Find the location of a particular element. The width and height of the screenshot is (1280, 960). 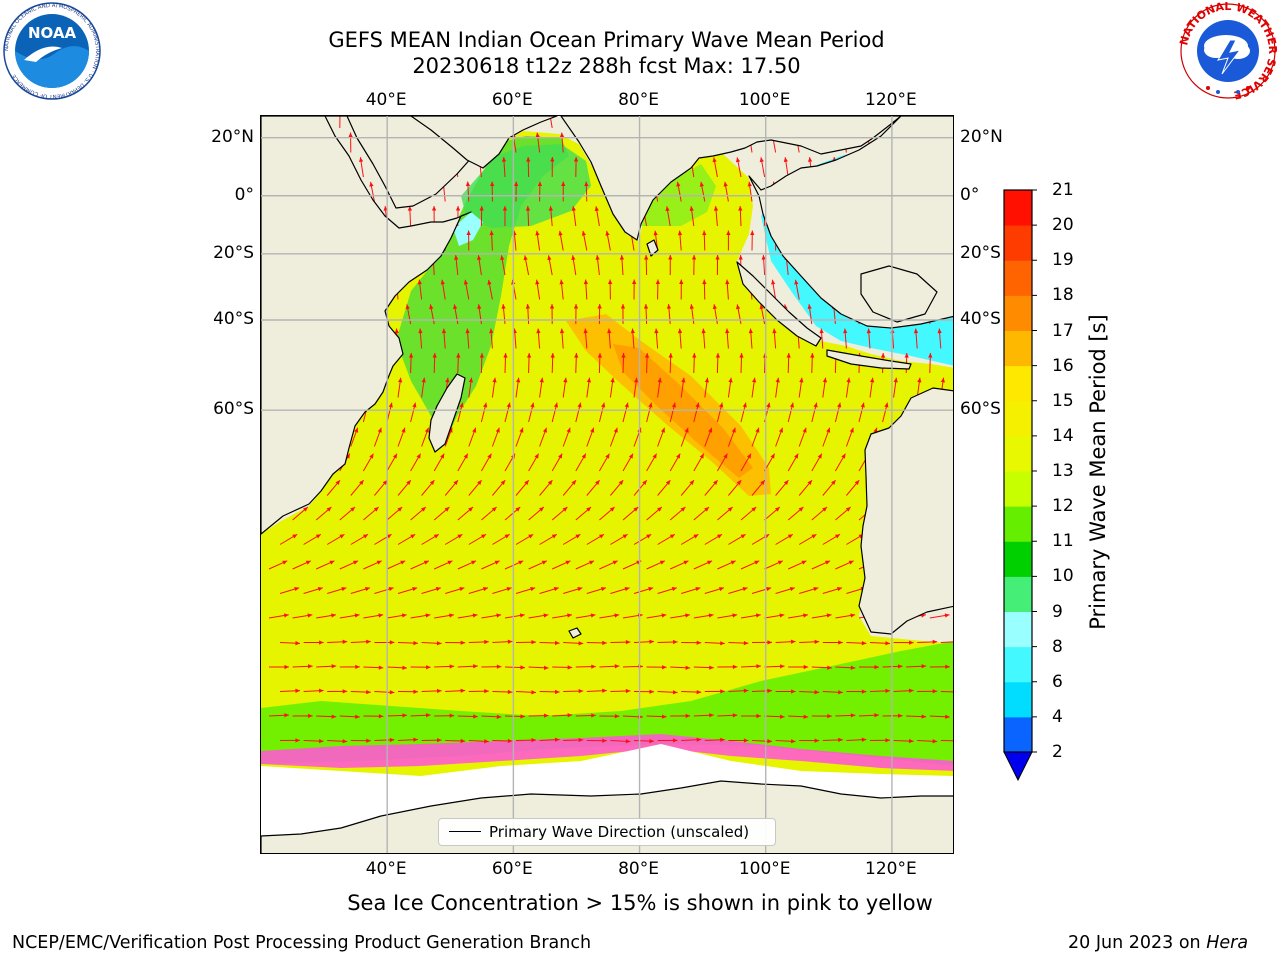

title-line-2: 20230618 t12z 288h fcst Max: 17.50 is located at coordinates (606, 66).